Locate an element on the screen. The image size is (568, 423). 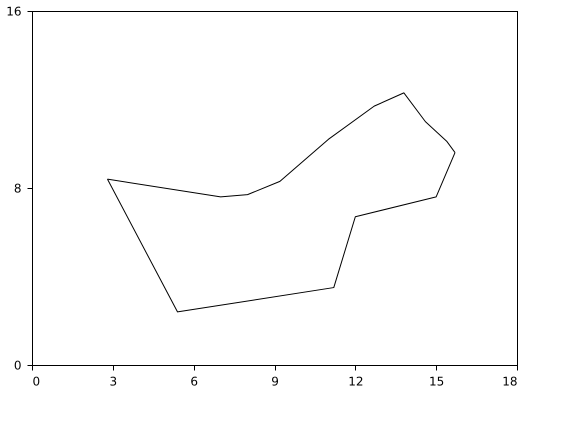
x-tick-label: 3 is located at coordinates (114, 381).